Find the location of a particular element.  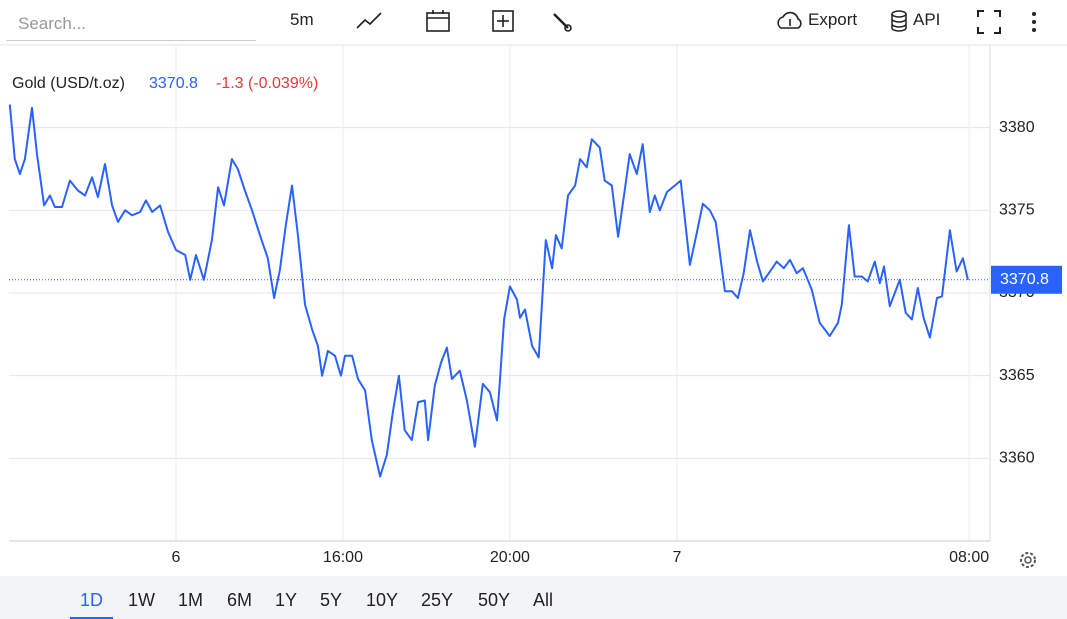

range-bar: 1D 1W 1M 6M 1Y 5Y 10Y 25Y 50Y All is located at coordinates (533, 597).